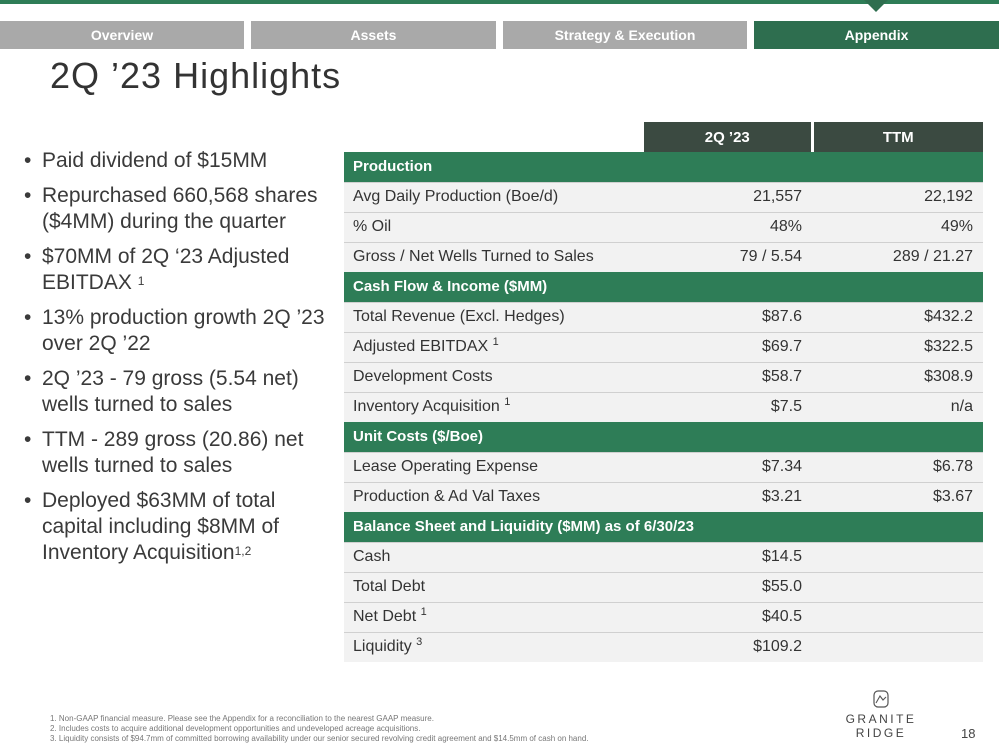 The width and height of the screenshot is (999, 750). I want to click on mountain-logo-icon, so click(881, 699).